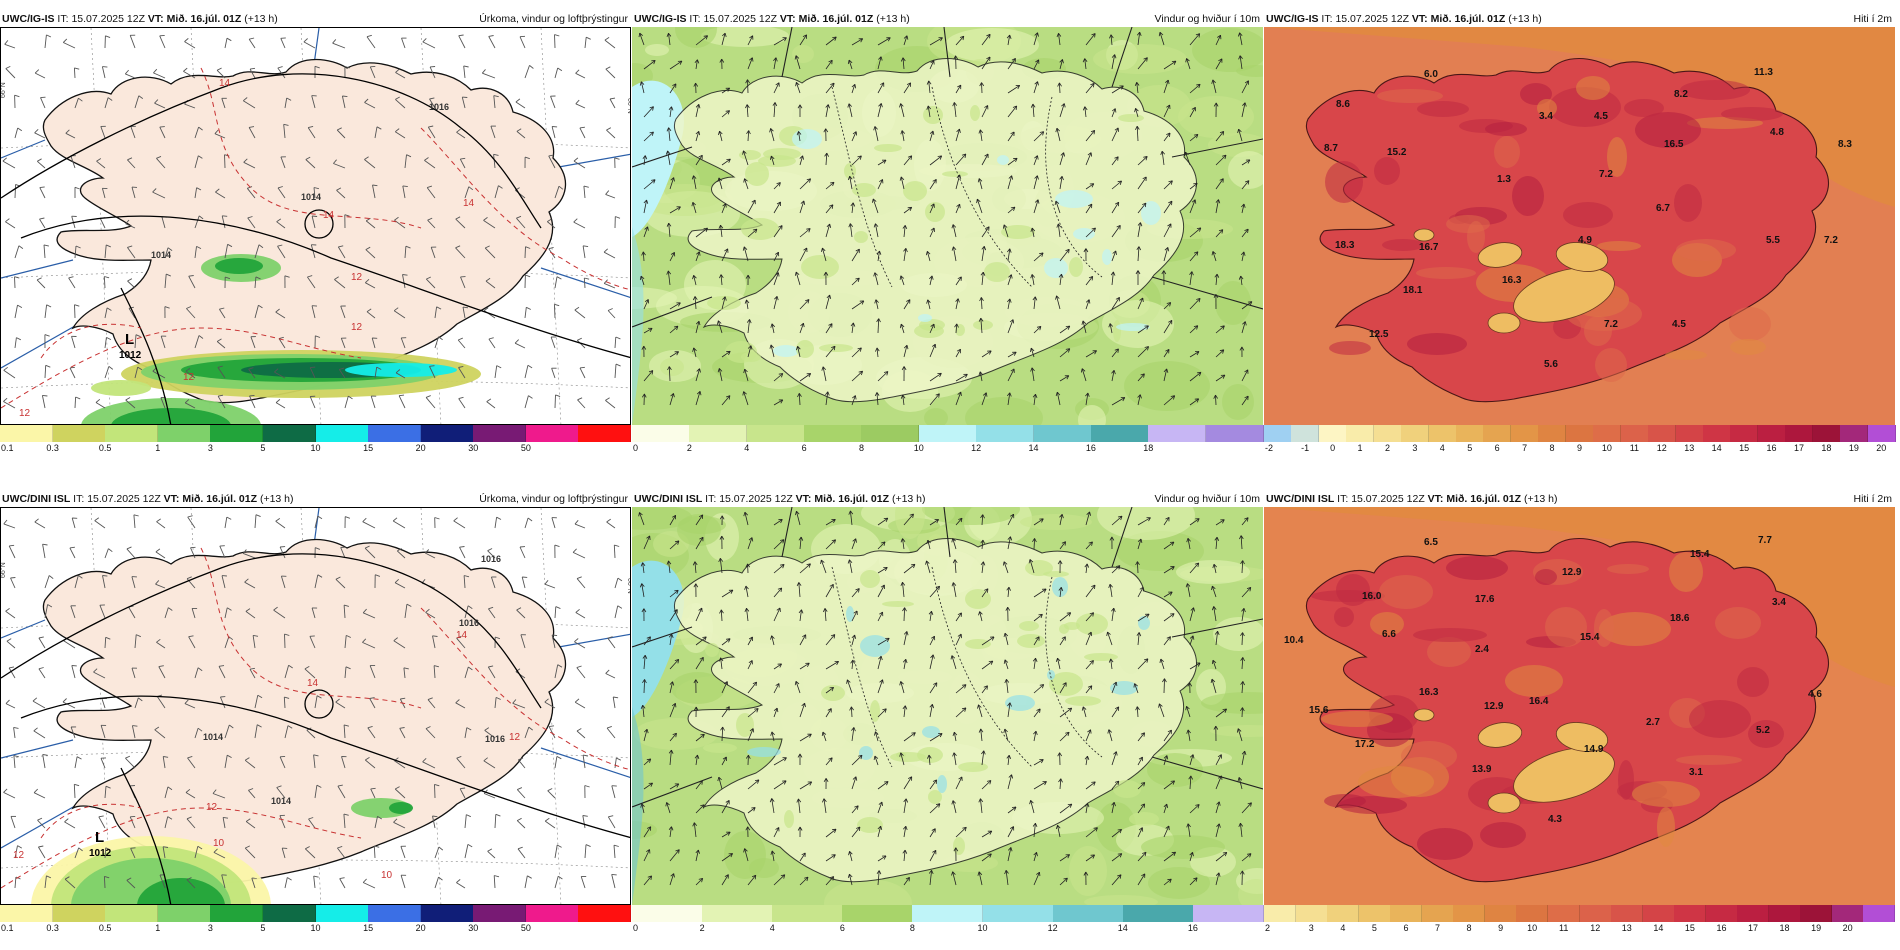 This screenshot has height=950, width=1900. What do you see at coordinates (1779, 602) in the screenshot?
I see `temperature-value-label: 3.4` at bounding box center [1779, 602].